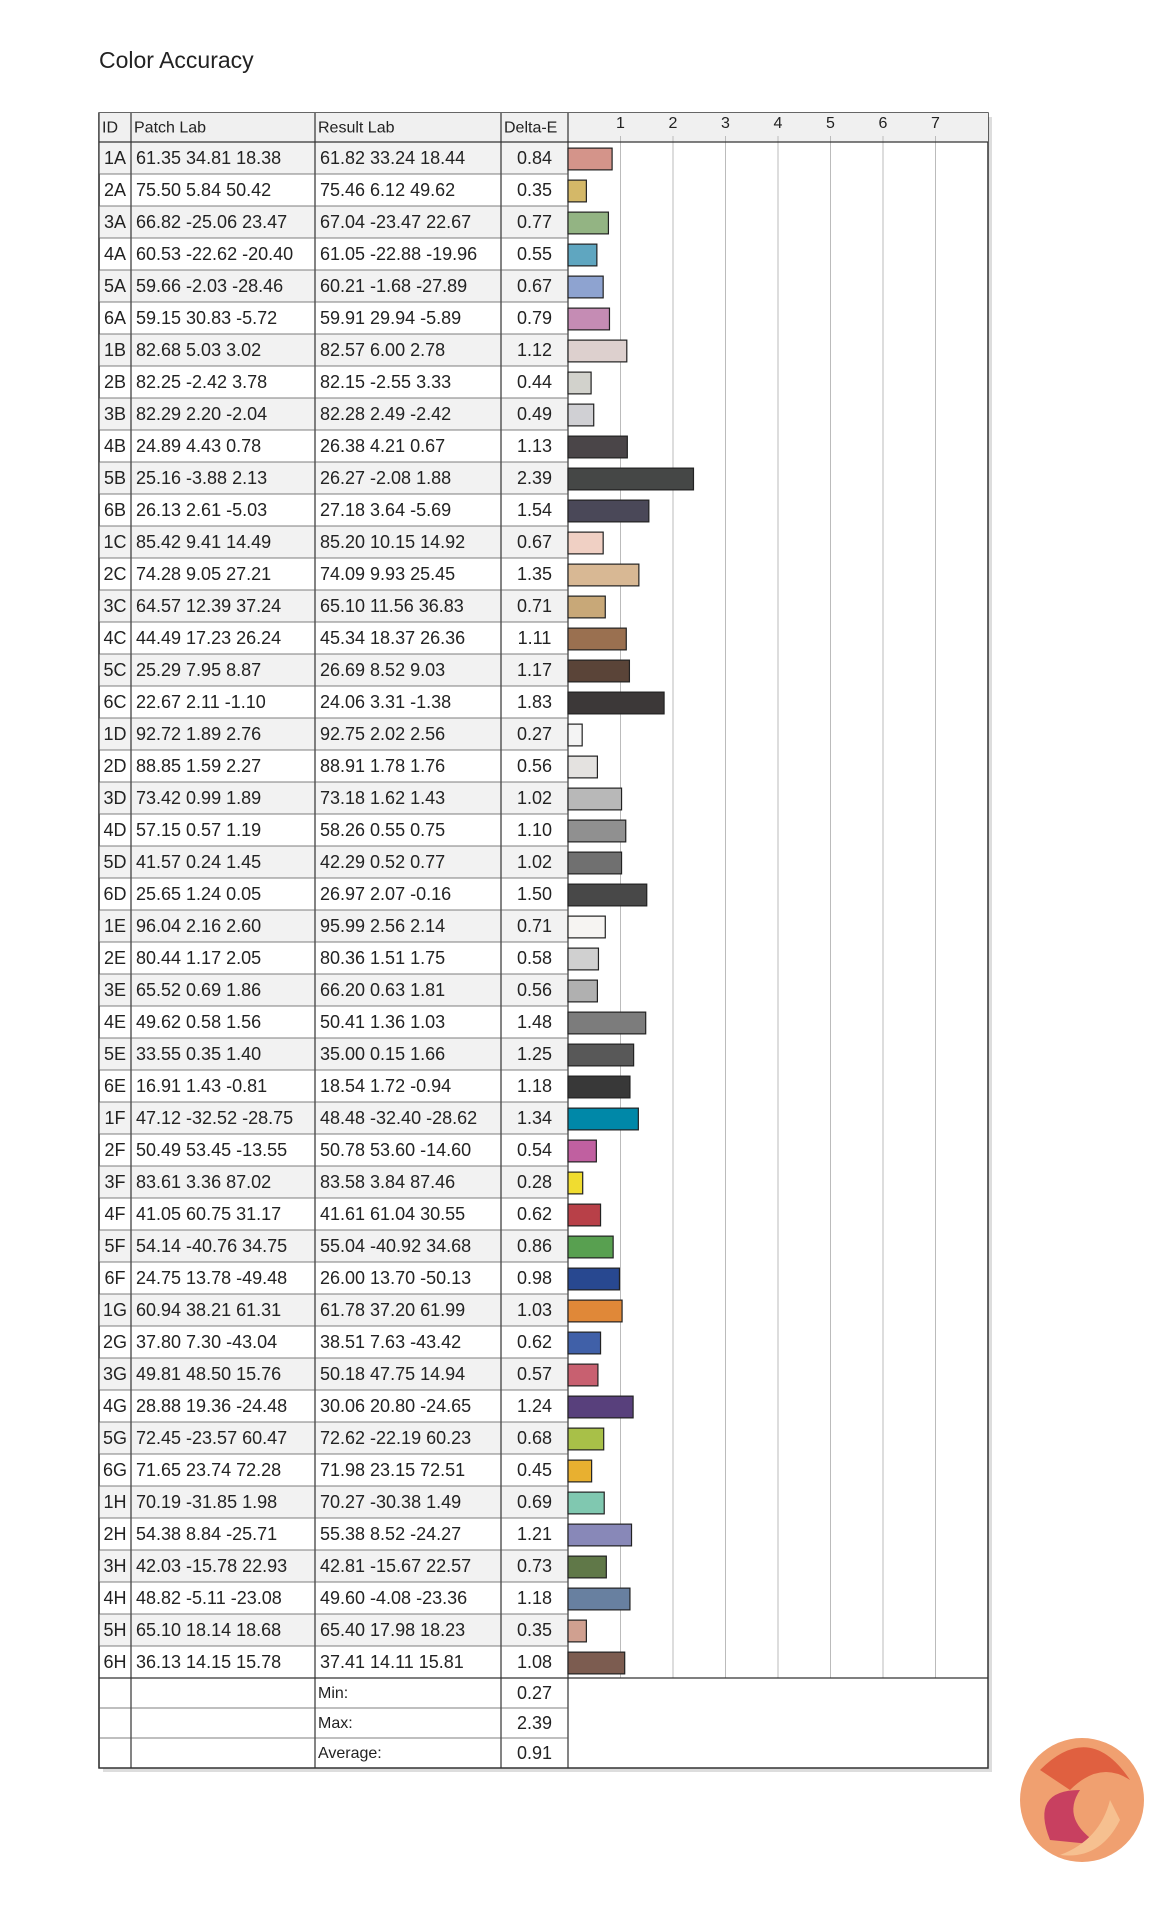  What do you see at coordinates (534, 1438) in the screenshot?
I see `delta-e: 0.68` at bounding box center [534, 1438].